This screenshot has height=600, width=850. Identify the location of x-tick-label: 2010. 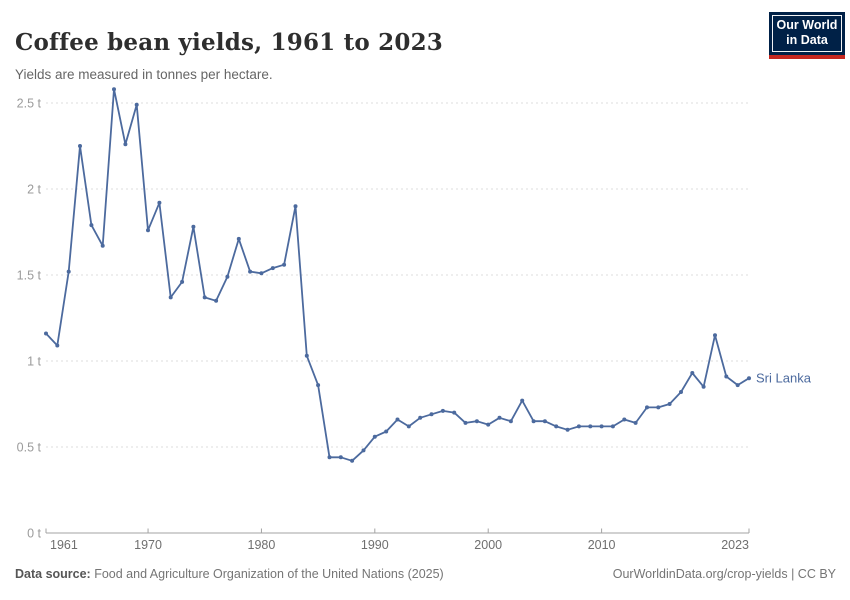
(602, 545).